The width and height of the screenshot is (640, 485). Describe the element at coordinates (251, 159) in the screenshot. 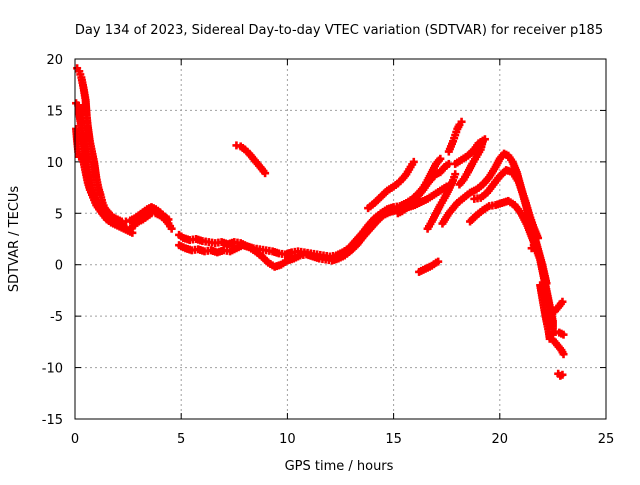

I see `series-trace-i` at that location.